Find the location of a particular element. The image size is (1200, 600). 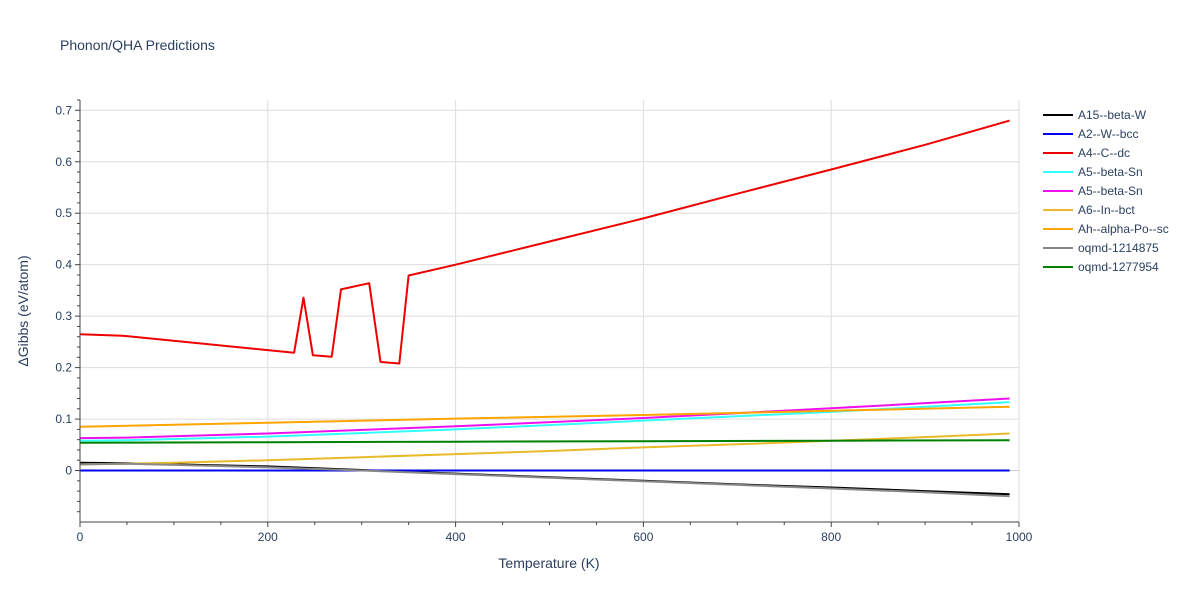

legend-item-7: oqmd-1214875 is located at coordinates (1101, 248).